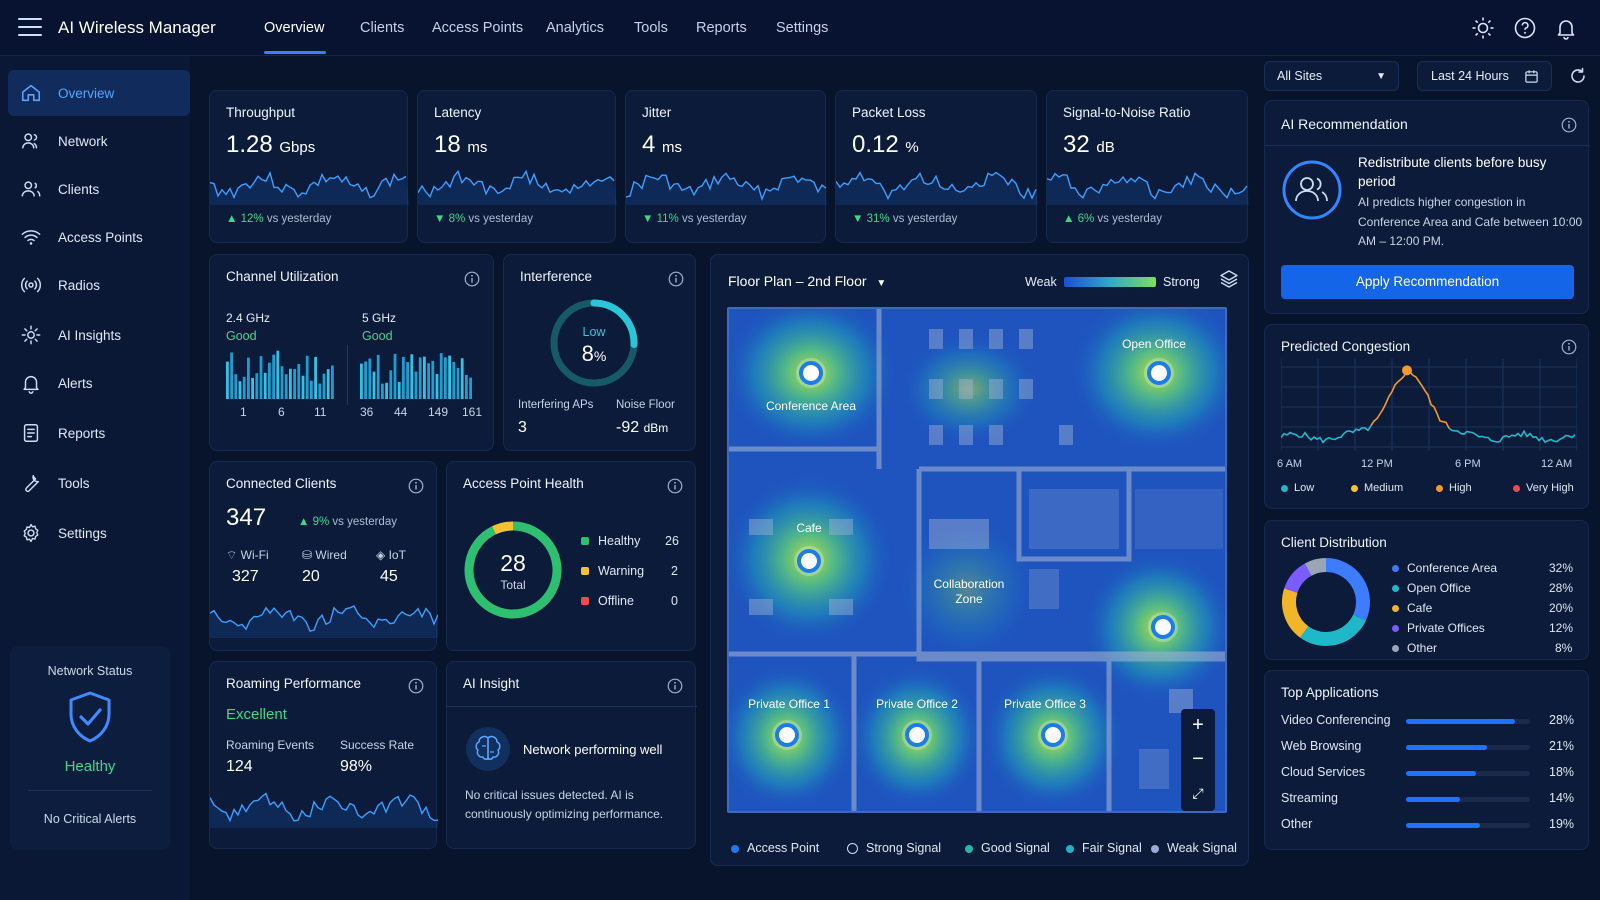 Image resolution: width=1600 pixels, height=900 pixels. Describe the element at coordinates (651, 28) in the screenshot. I see `tab-tools: Tools` at that location.